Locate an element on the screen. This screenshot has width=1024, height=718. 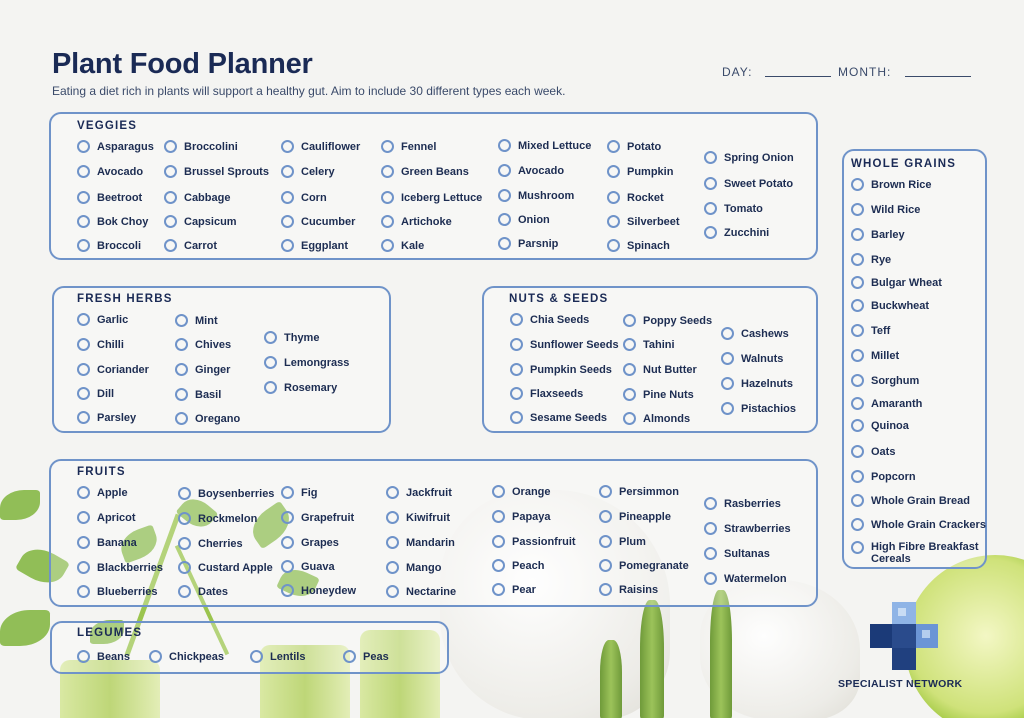
fruits-item: Mandarin is located at coordinates (420, 542).